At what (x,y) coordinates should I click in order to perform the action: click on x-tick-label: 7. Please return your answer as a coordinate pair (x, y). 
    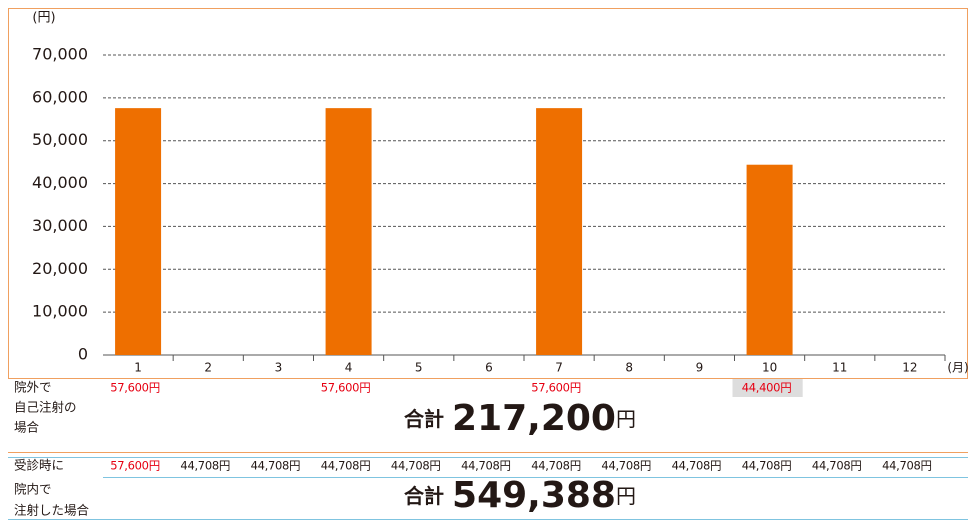
    Looking at the image, I should click on (559, 368).